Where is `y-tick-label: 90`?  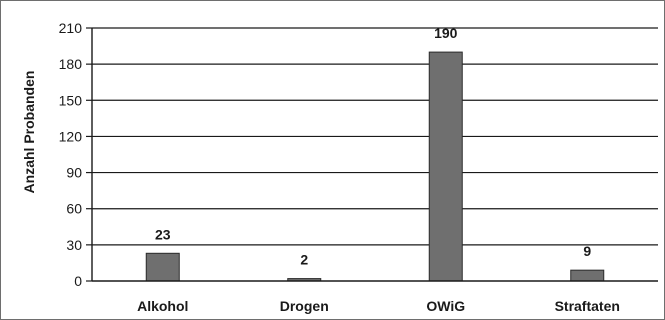
y-tick-label: 90 is located at coordinates (74, 173).